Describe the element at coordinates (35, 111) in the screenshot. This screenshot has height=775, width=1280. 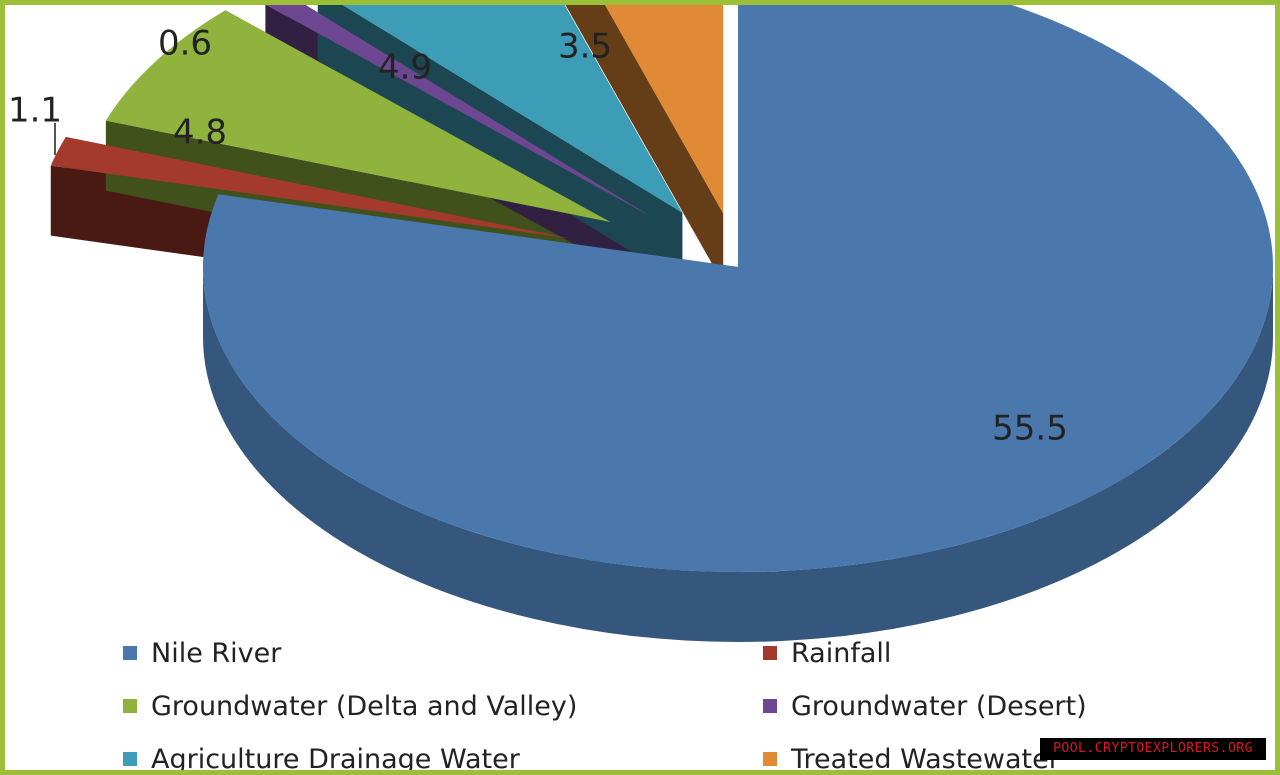
I see `data-label-1: 1.1` at that location.